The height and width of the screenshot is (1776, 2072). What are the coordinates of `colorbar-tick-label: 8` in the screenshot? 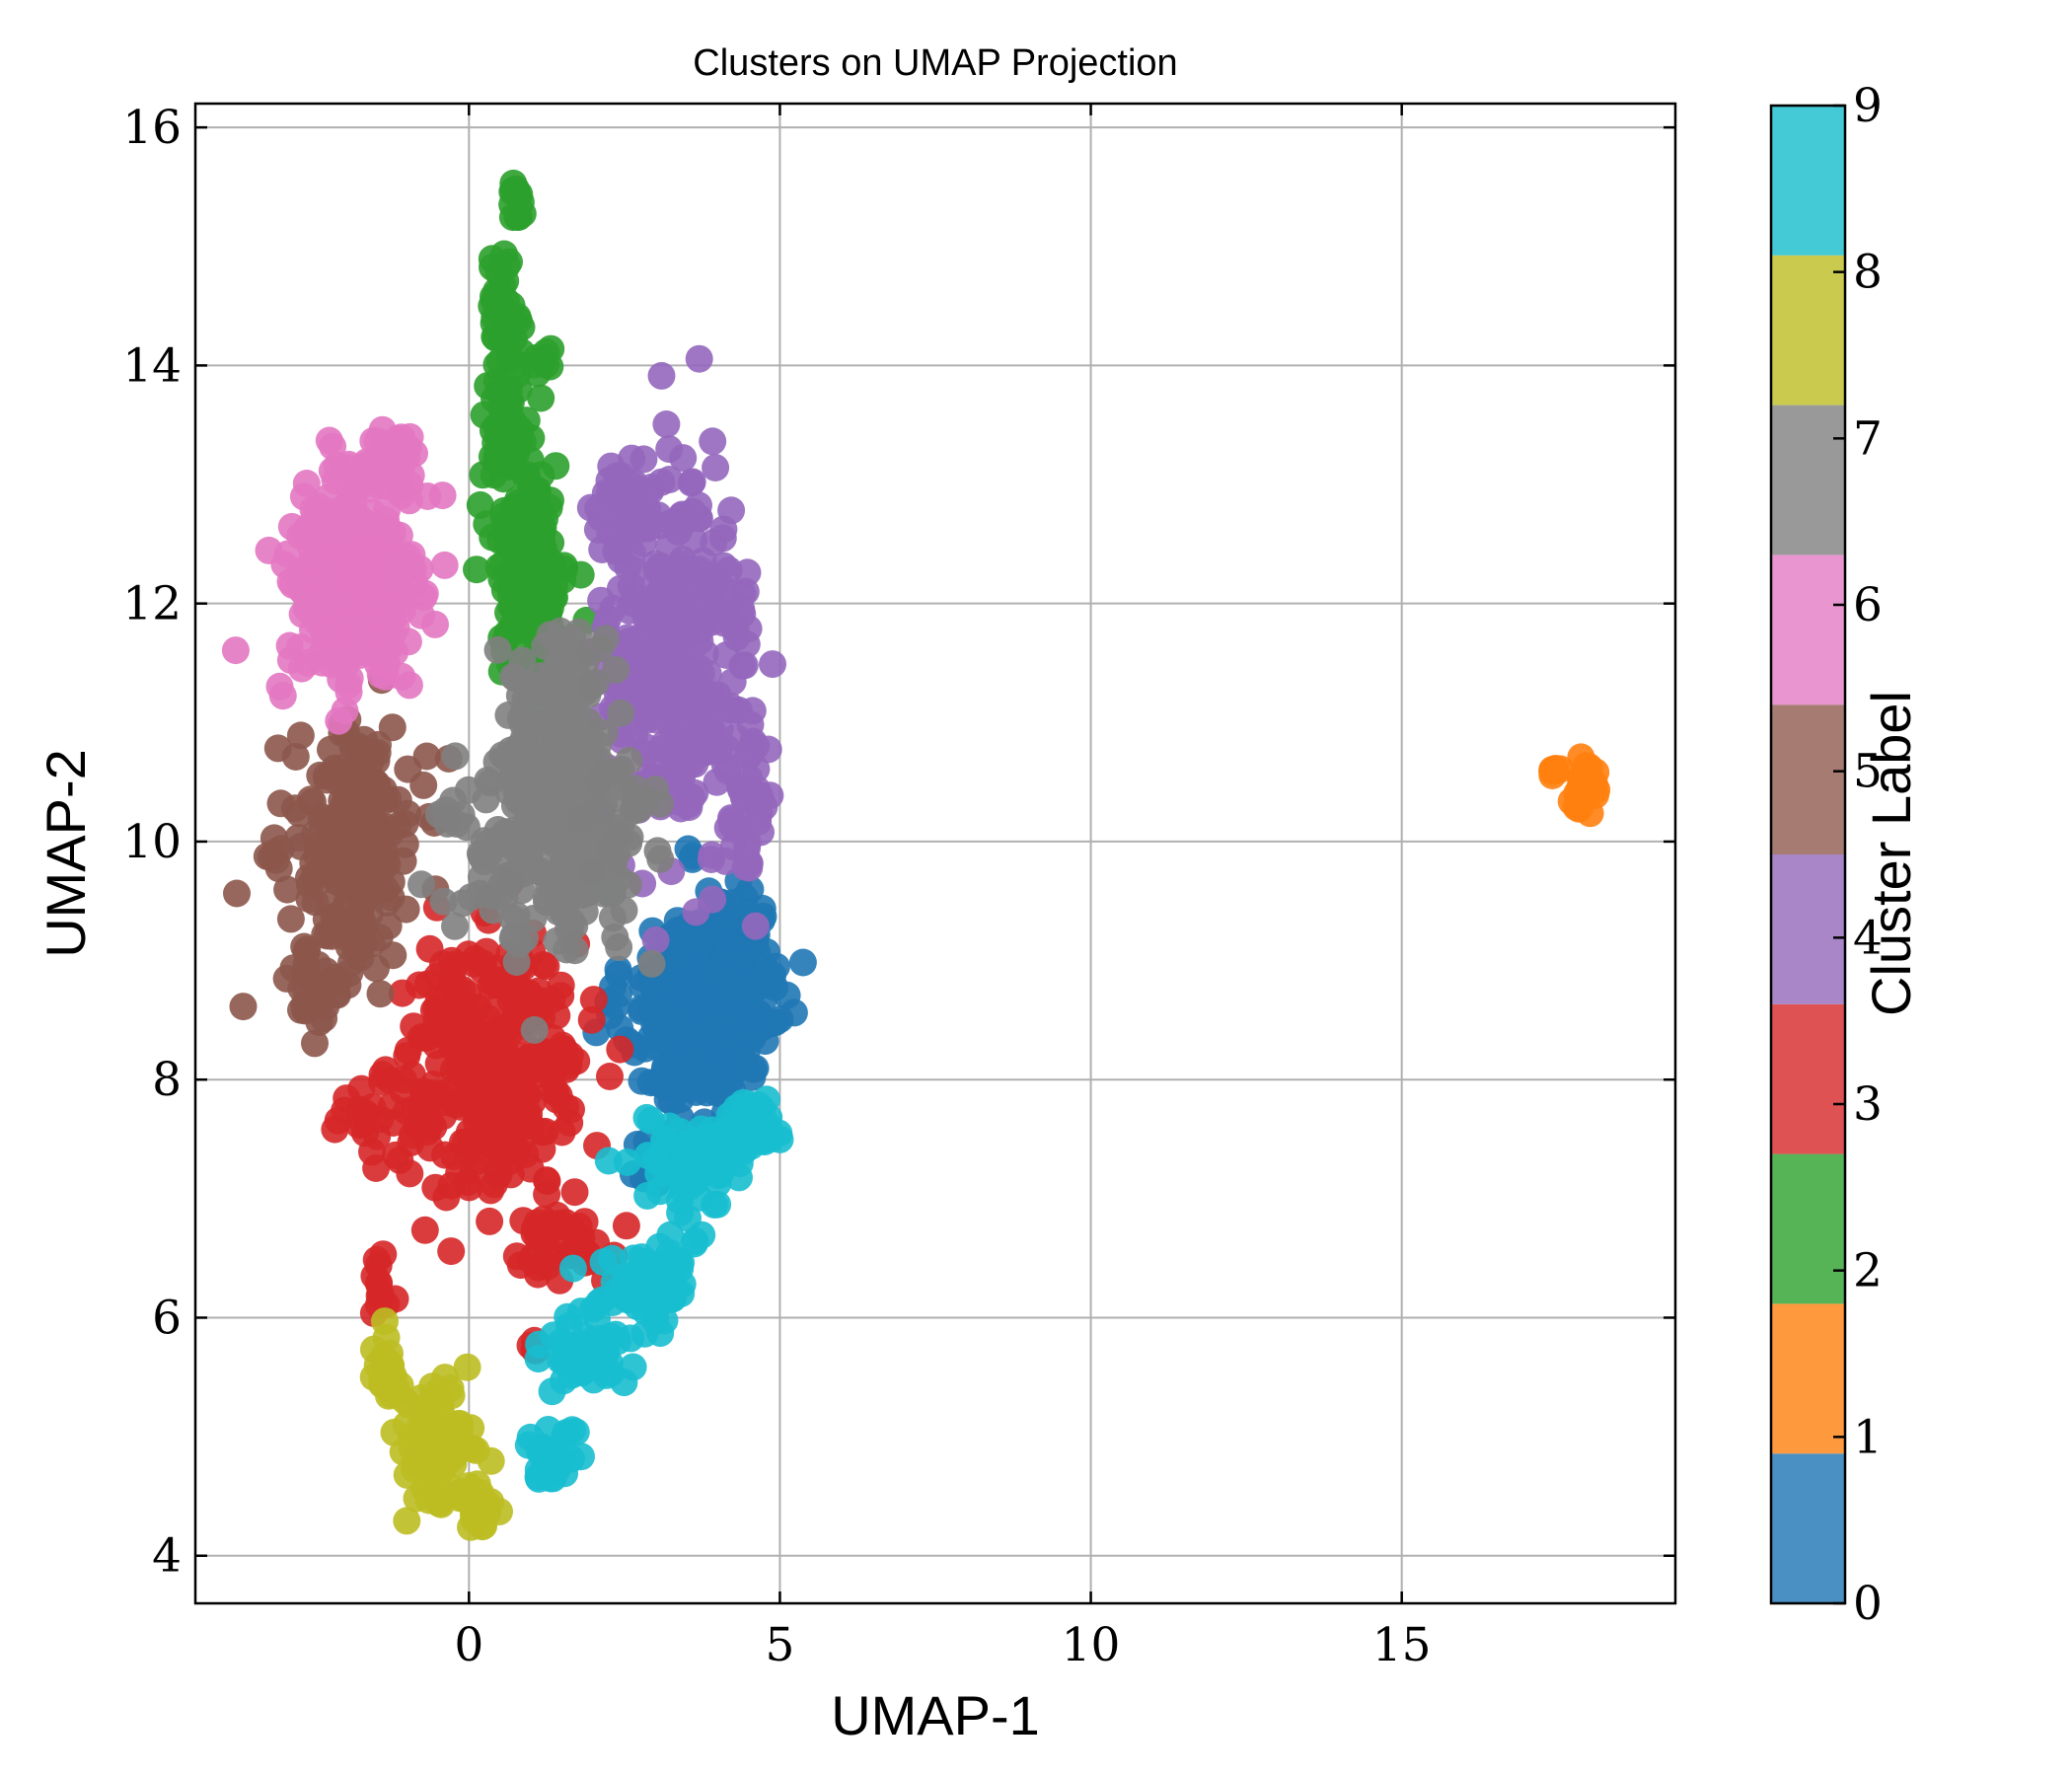 It's located at (1868, 273).